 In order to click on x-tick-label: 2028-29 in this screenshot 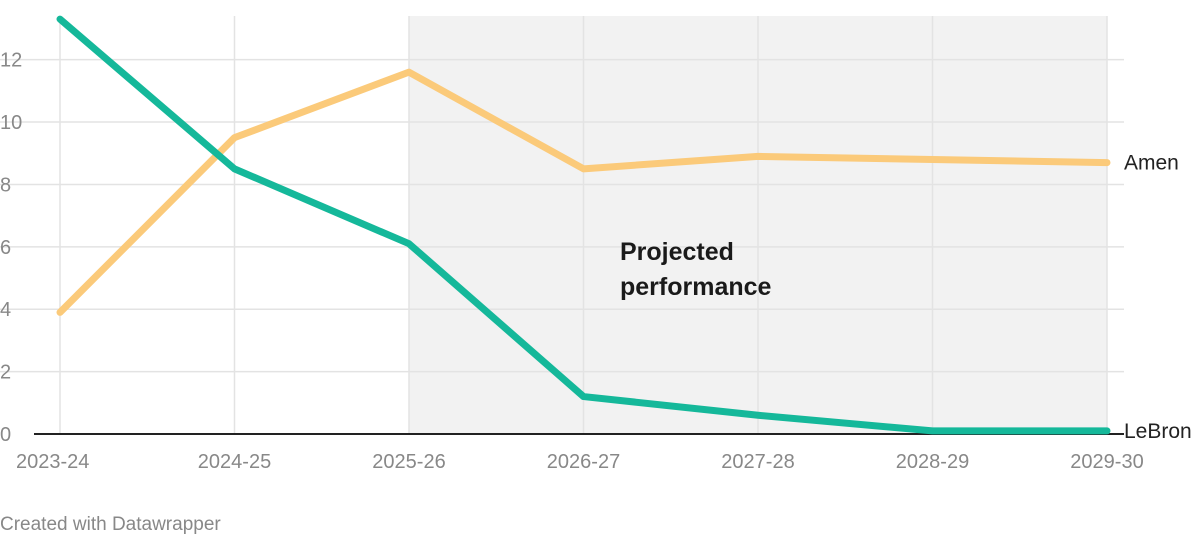, I will do `click(932, 462)`.